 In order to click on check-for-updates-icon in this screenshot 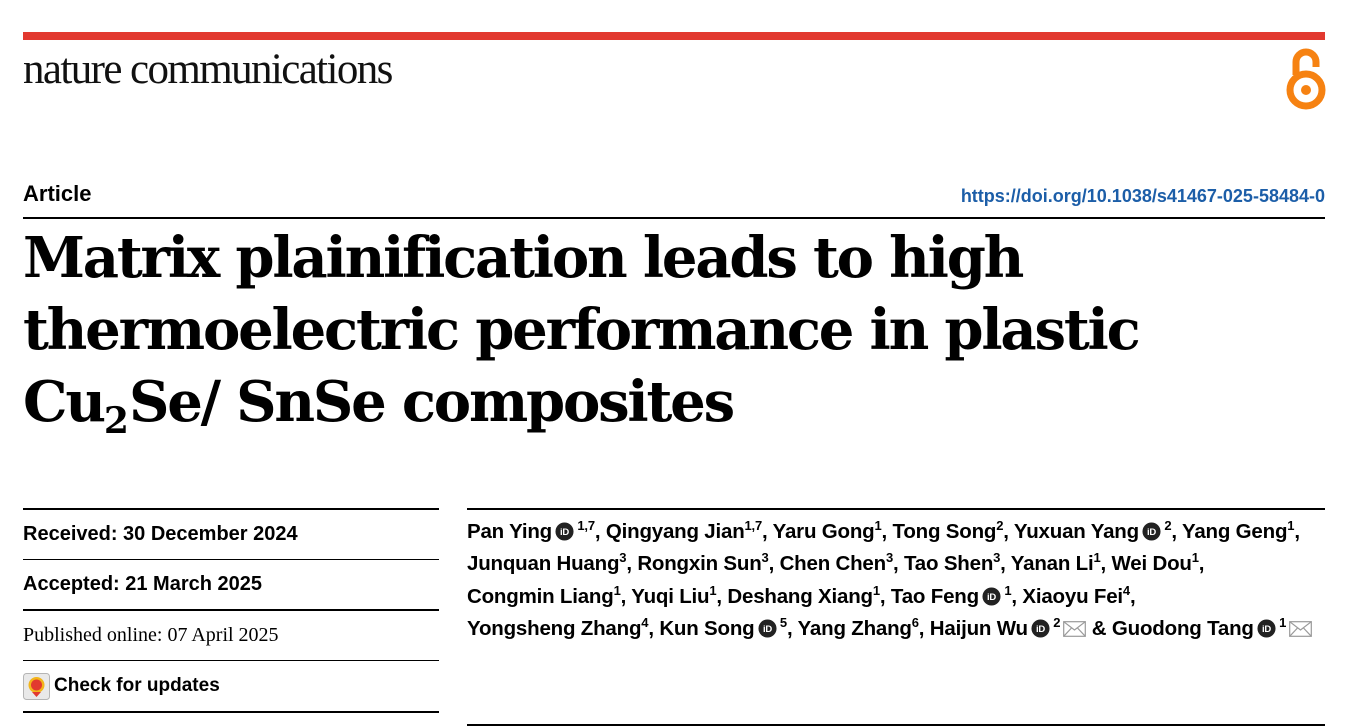, I will do `click(36, 686)`.